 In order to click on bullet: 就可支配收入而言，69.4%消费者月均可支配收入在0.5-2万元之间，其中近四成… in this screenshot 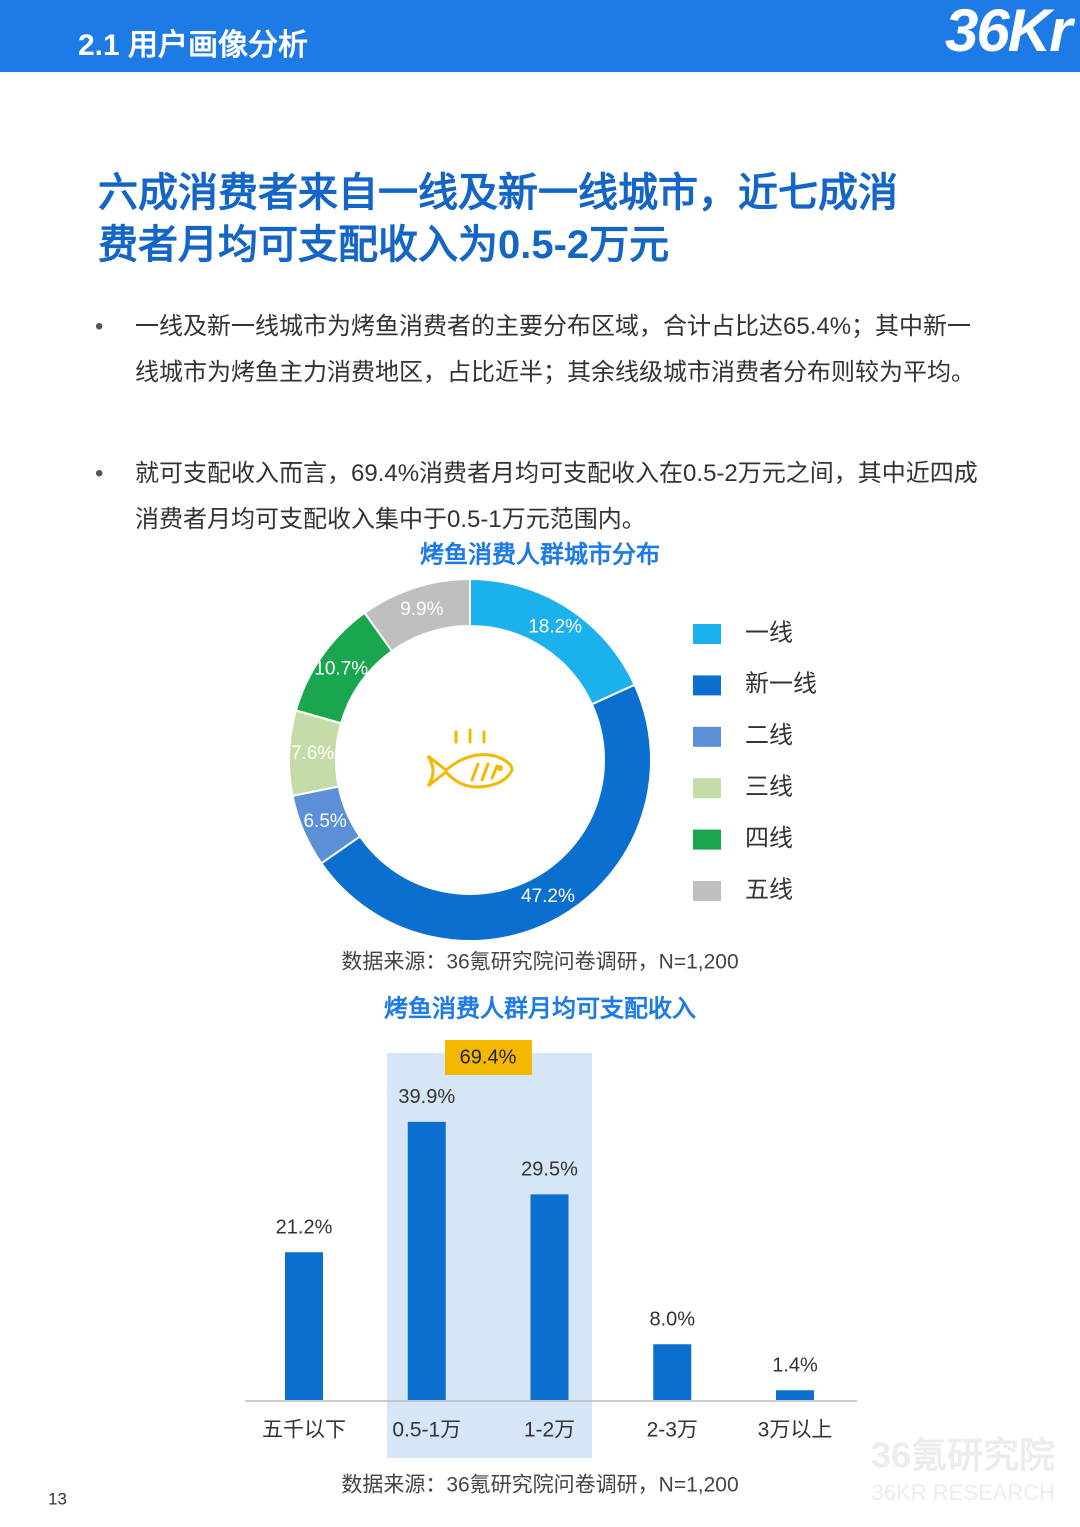, I will do `click(542, 497)`.